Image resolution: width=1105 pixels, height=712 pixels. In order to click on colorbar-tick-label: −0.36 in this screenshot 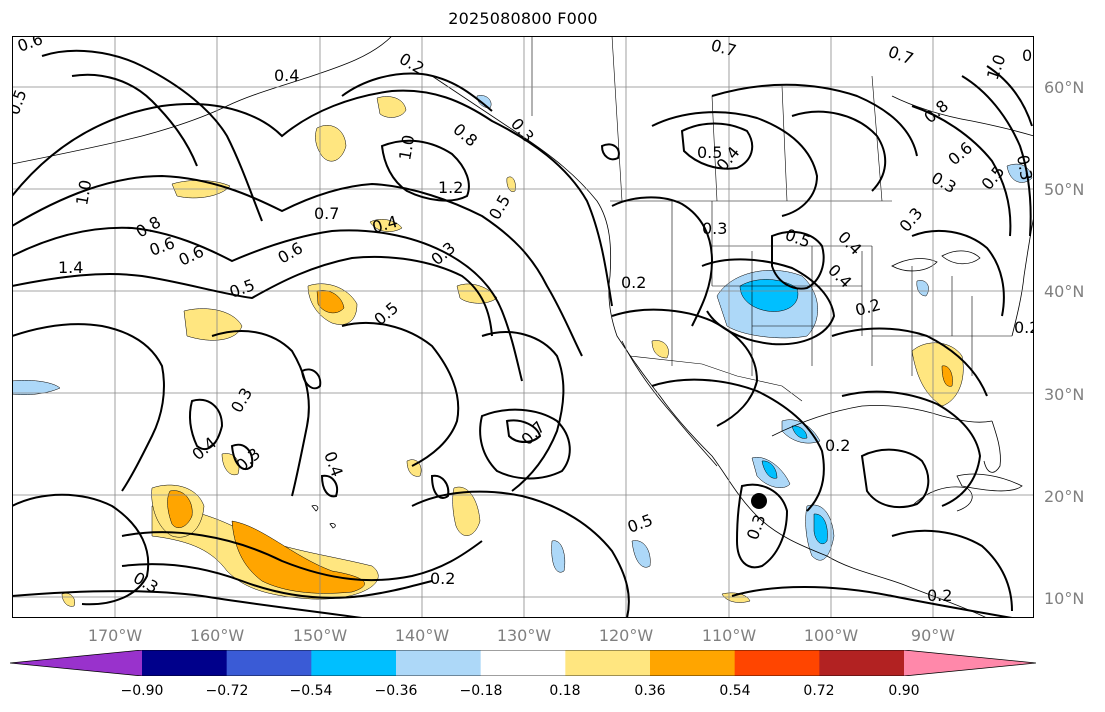, I will do `click(396, 691)`.